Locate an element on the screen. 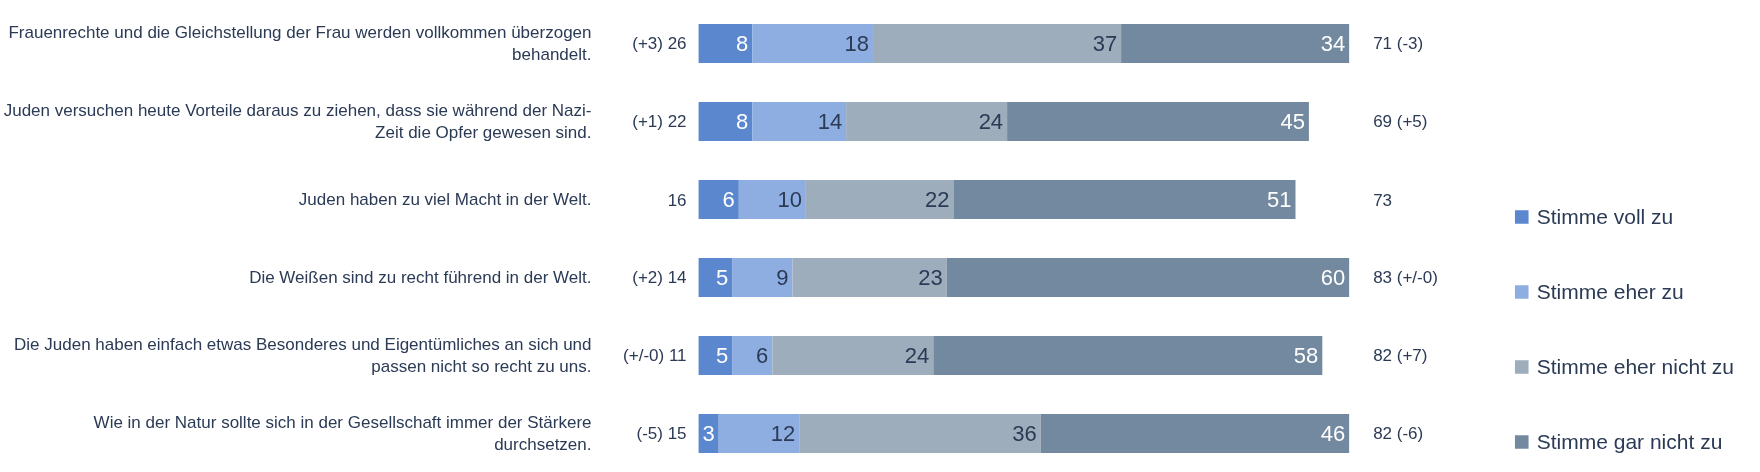 The image size is (1760, 472). text: (+3) 26 is located at coordinates (659, 43).